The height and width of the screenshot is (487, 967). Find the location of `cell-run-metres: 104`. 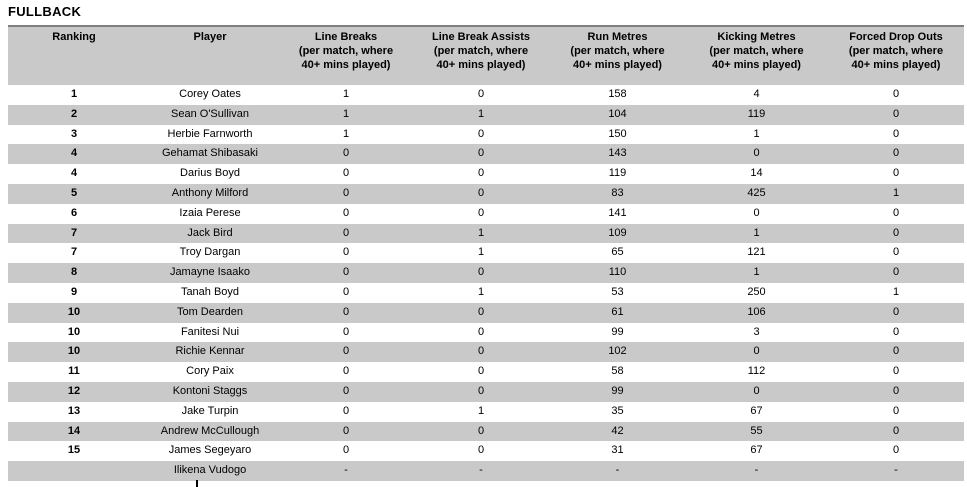

cell-run-metres: 104 is located at coordinates (617, 113).